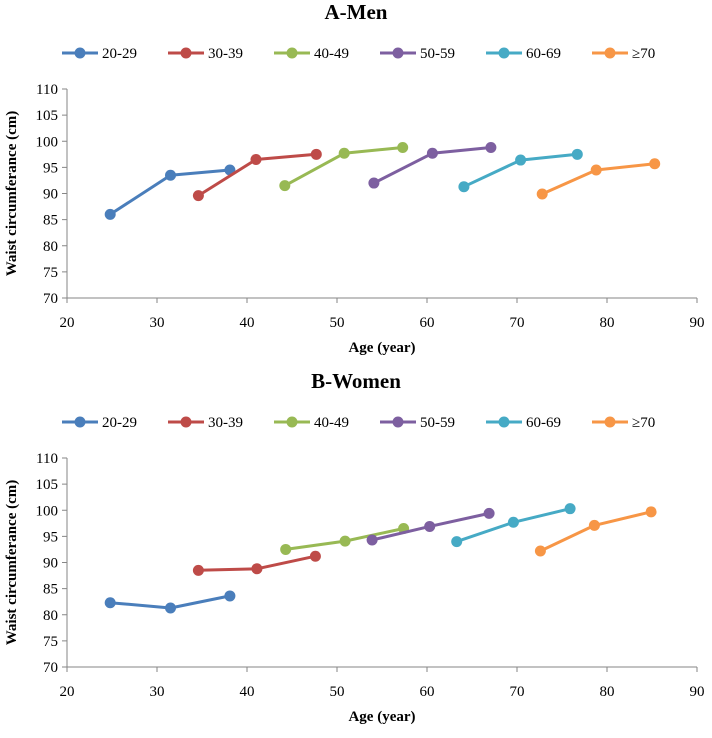  I want to click on series-line, so click(595, 531).